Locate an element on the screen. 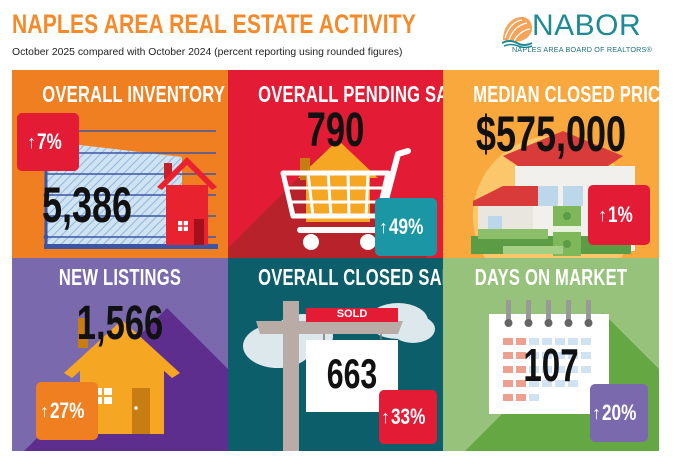  panel-new-listings: NEW LISTINGS 1,566 ↑ 27% is located at coordinates (120, 354).